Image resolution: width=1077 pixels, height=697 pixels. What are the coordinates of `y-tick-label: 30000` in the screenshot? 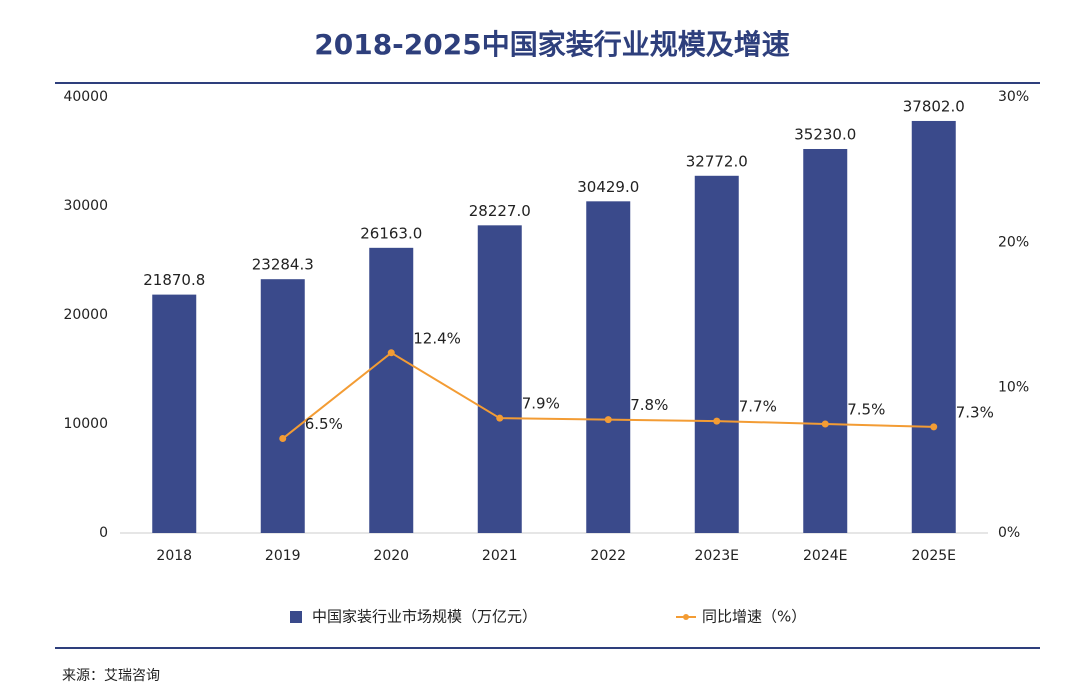 It's located at (85, 206).